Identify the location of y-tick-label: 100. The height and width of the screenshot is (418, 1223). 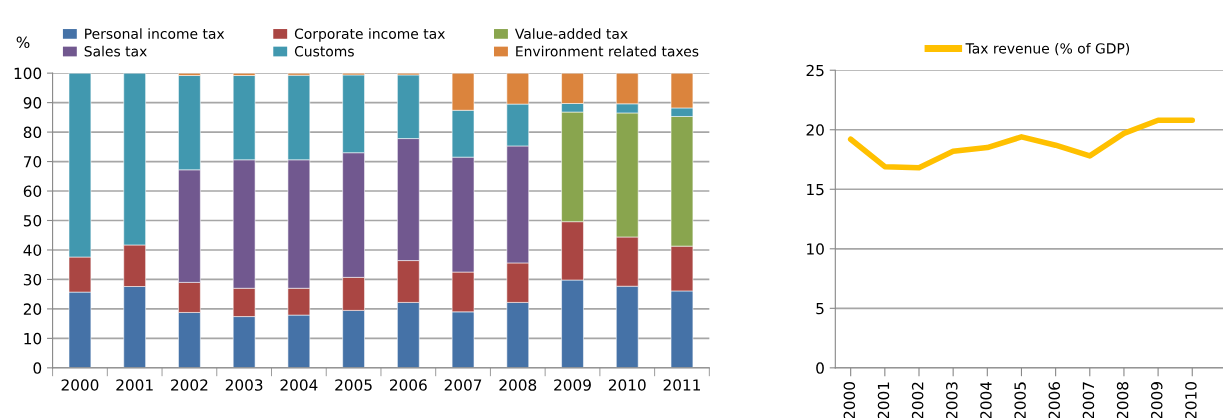
(28, 73).